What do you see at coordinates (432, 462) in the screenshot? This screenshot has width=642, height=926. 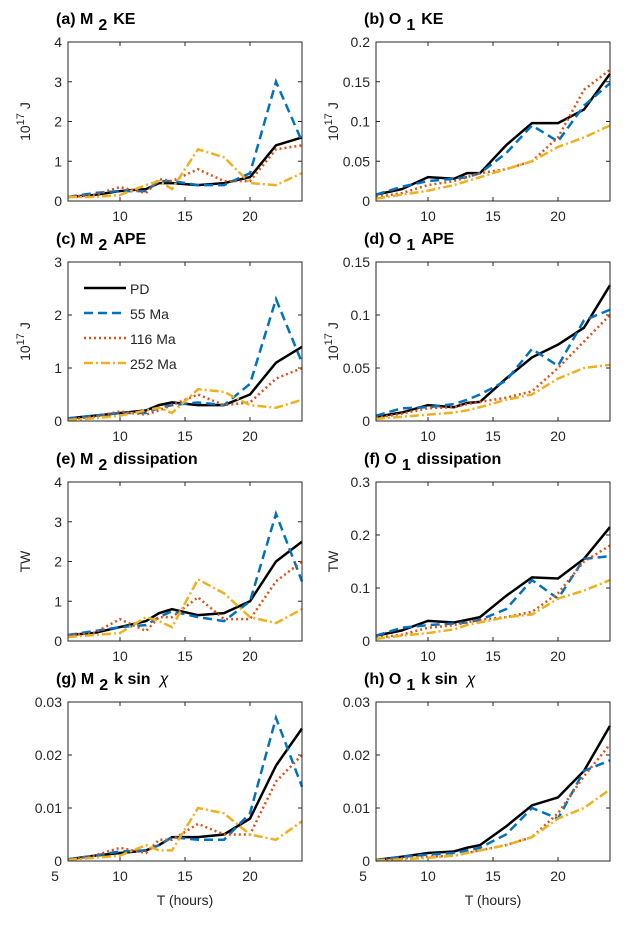 I see `panel-title: (f) O 1 dissipation` at bounding box center [432, 462].